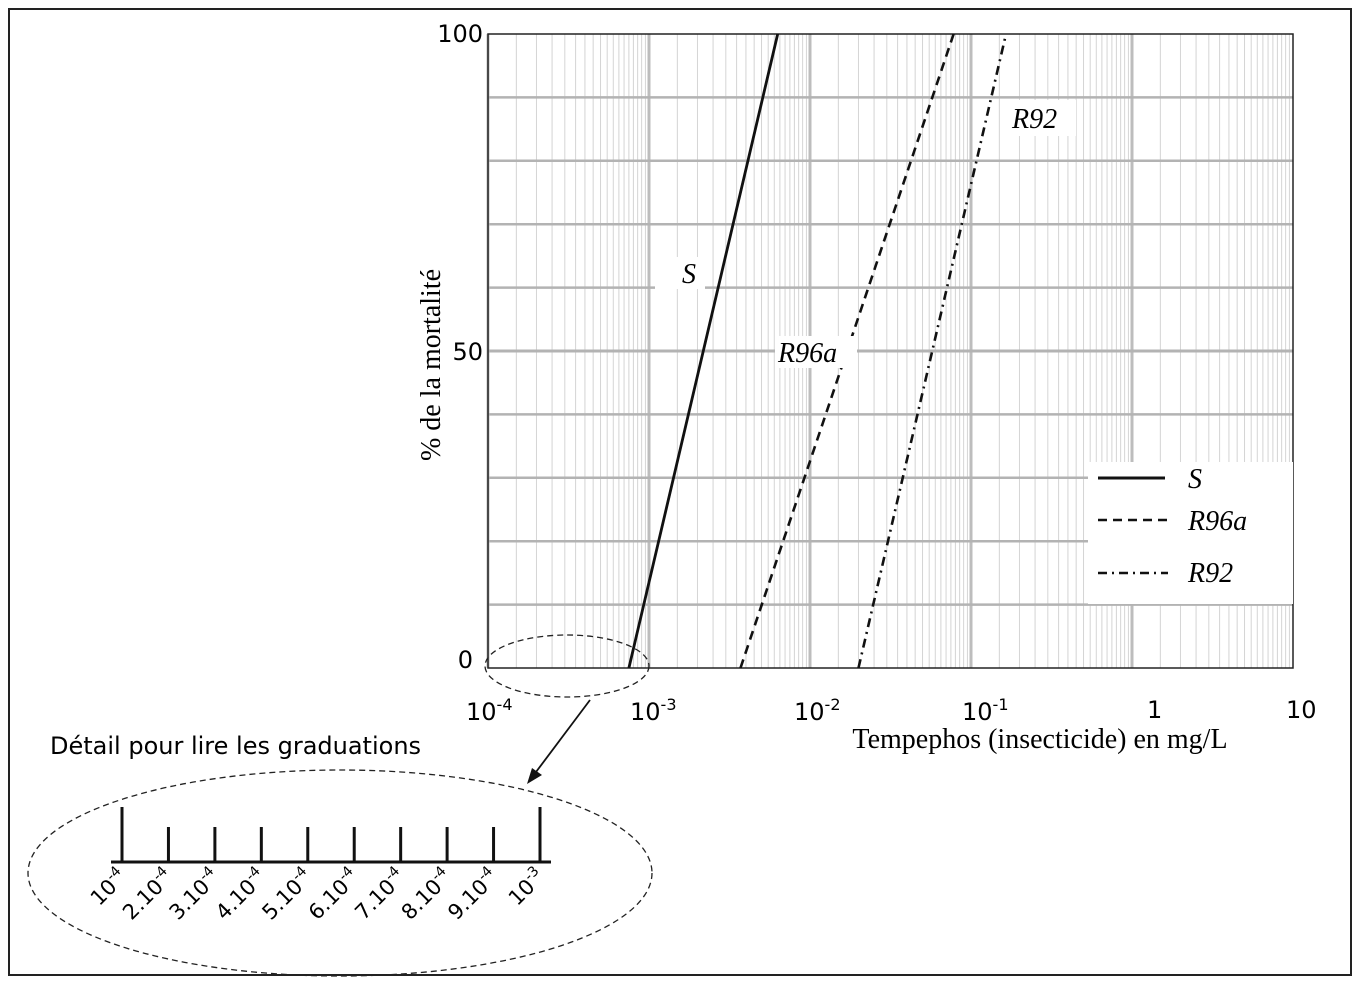 This screenshot has height=984, width=1360. What do you see at coordinates (653, 710) in the screenshot?
I see `x-tick-label: 10⁻³` at bounding box center [653, 710].